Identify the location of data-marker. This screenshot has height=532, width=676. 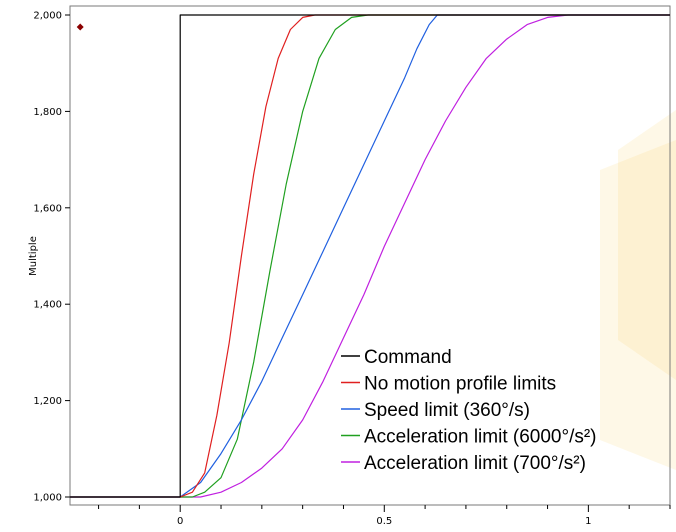
(80, 27).